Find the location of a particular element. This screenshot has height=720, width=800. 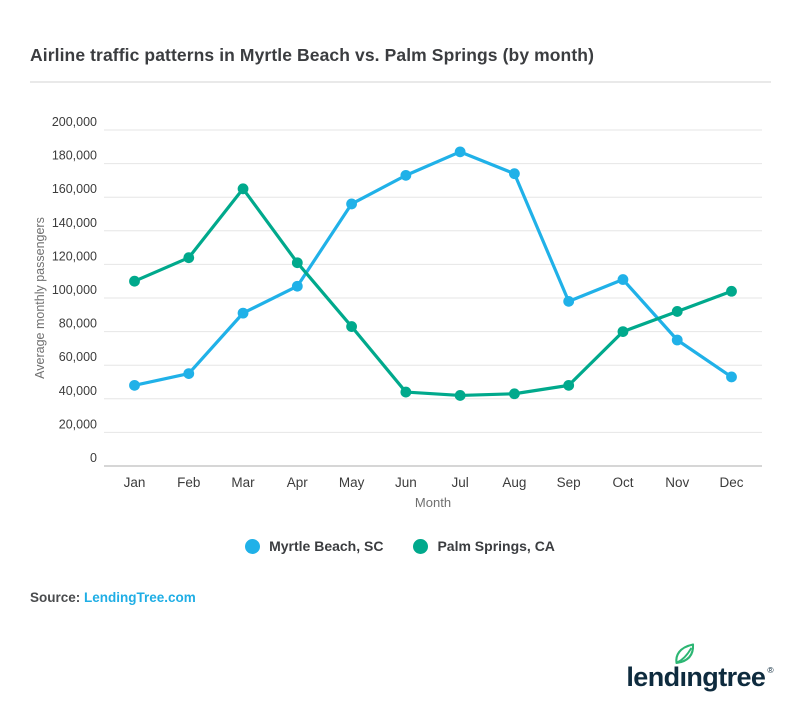

lendingtree-logo: lend ı ngtree ® is located at coordinates (700, 668).